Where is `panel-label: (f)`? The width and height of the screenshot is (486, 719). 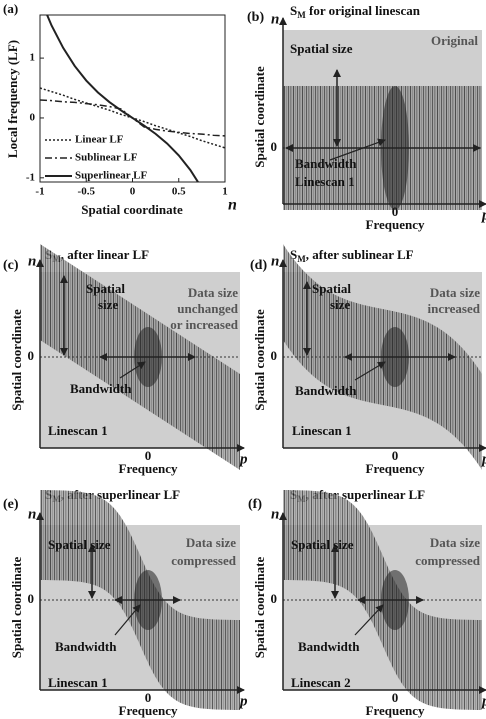 panel-label: (f) is located at coordinates (255, 504).